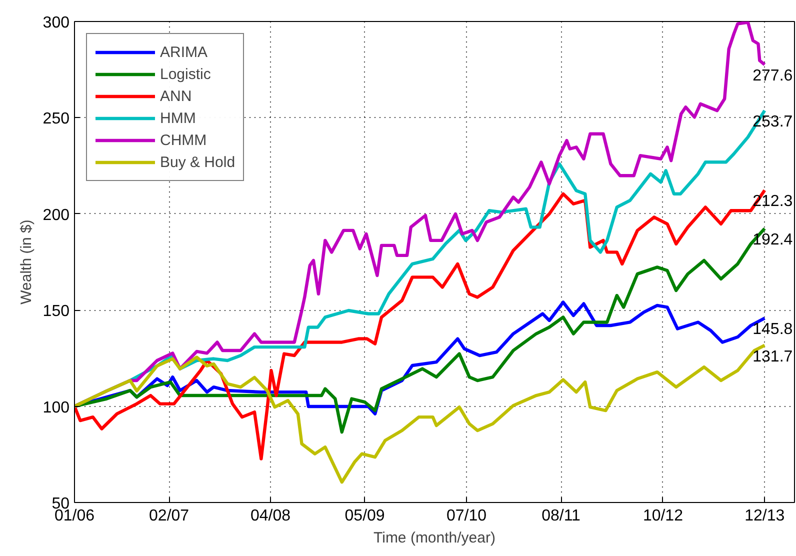  I want to click on legend-label: Logistic, so click(185, 74).